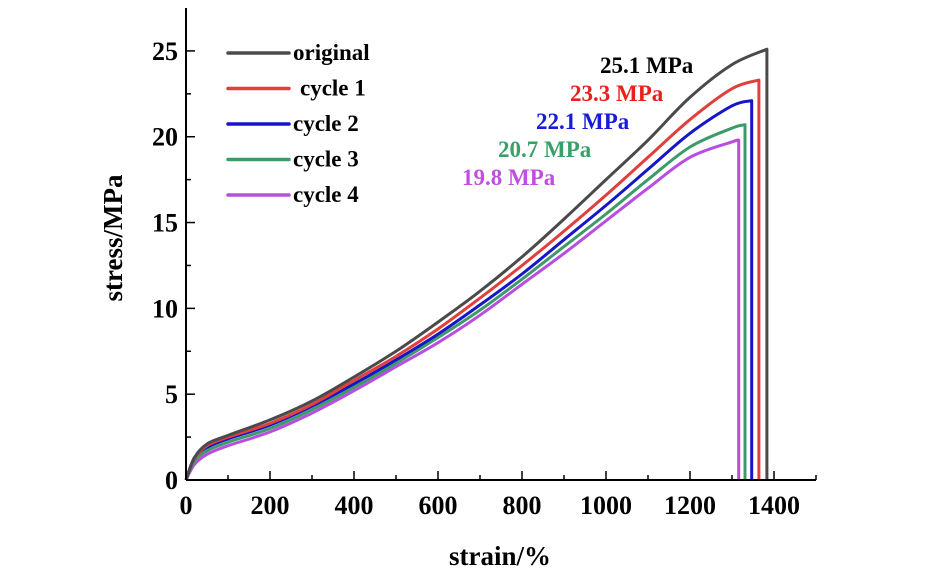 The height and width of the screenshot is (573, 948). What do you see at coordinates (690, 505) in the screenshot?
I see `x-tick-label: 1200` at bounding box center [690, 505].